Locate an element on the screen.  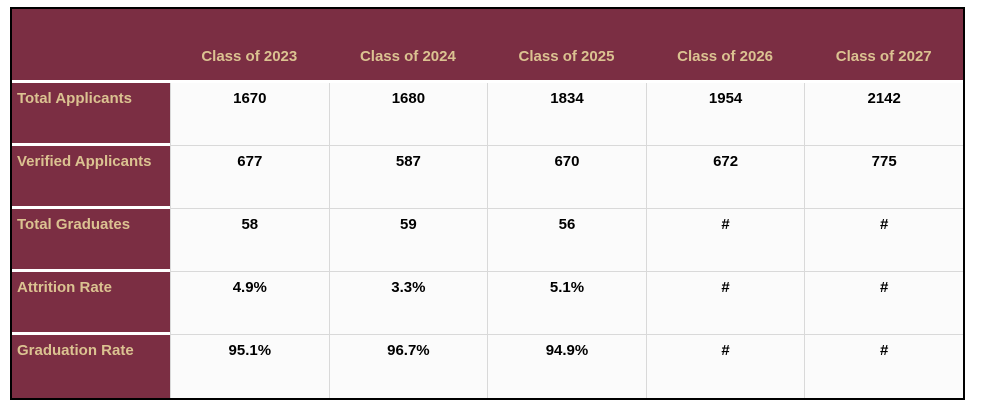
table-cell: 1834 is located at coordinates (566, 114).